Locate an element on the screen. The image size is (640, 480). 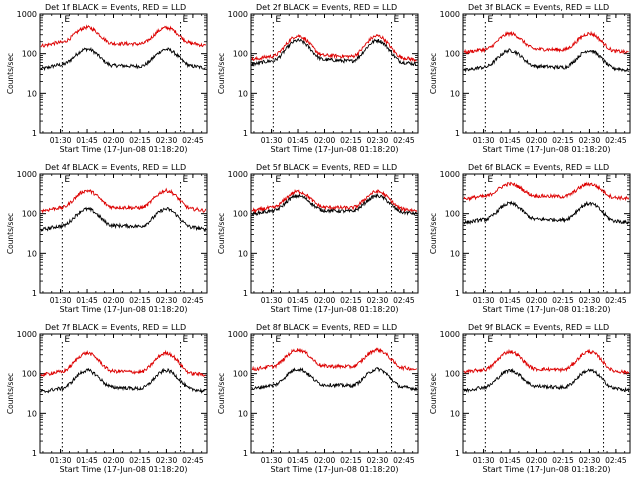
chart-title: Det 8f BLACK = Events, RED = LLD is located at coordinates (326, 327).